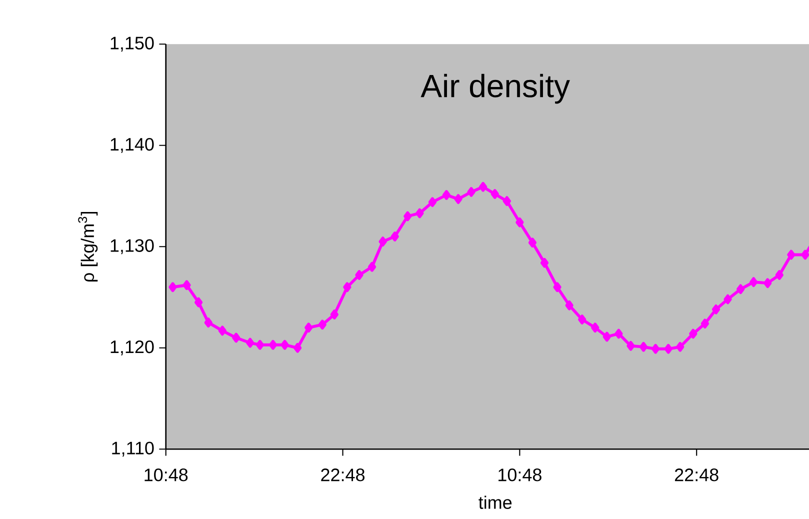  I want to click on x-axis-title: time, so click(495, 502).